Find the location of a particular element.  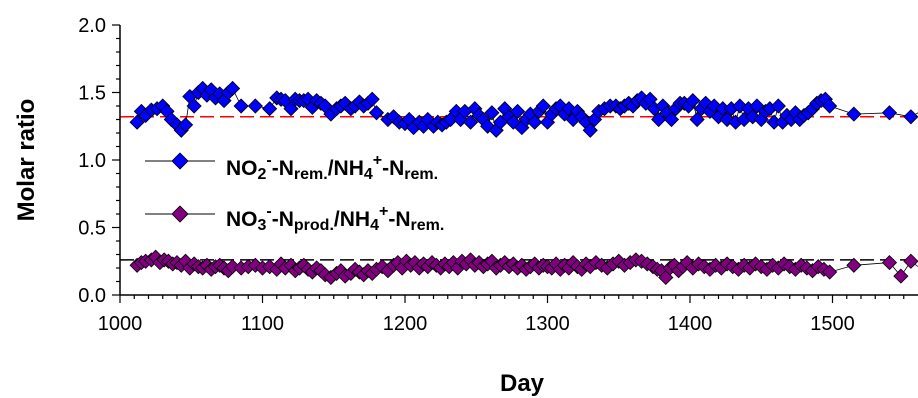

x-tick-label: 1300 is located at coordinates (547, 324).